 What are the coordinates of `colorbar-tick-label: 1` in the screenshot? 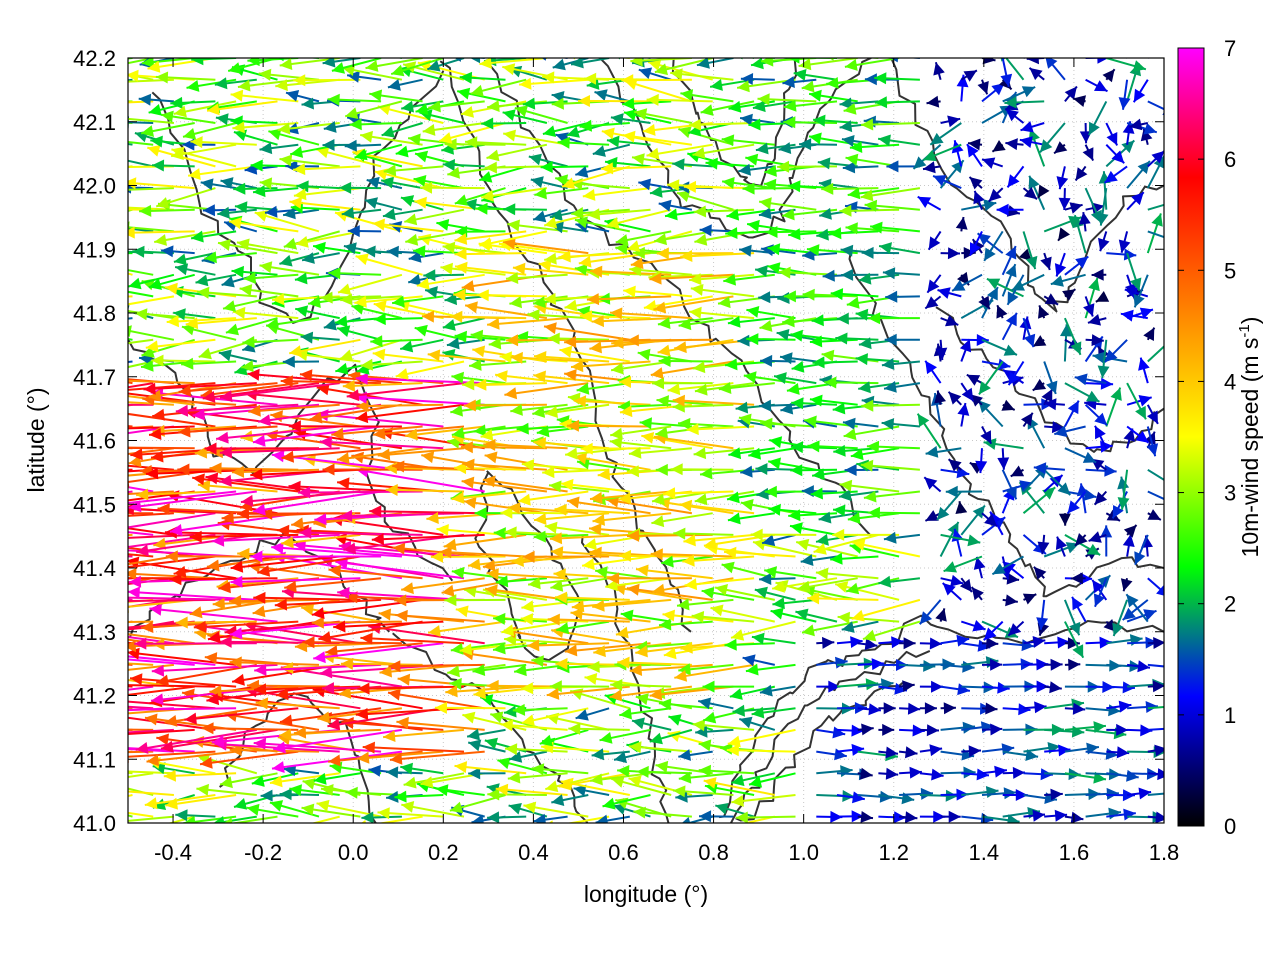 It's located at (1230, 715).